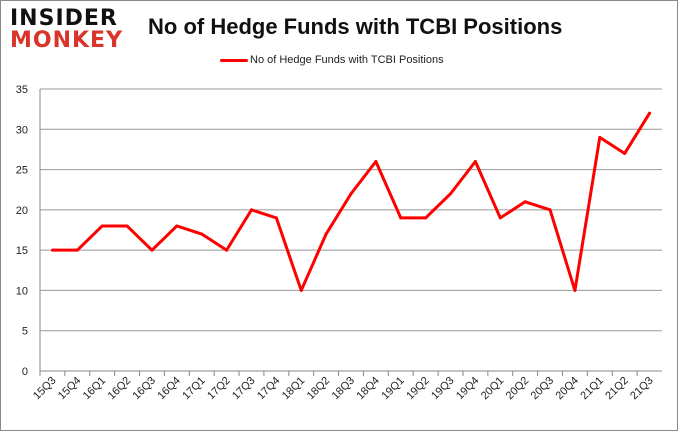 The height and width of the screenshot is (431, 678). I want to click on x-tick-label: 18Q3, so click(344, 389).